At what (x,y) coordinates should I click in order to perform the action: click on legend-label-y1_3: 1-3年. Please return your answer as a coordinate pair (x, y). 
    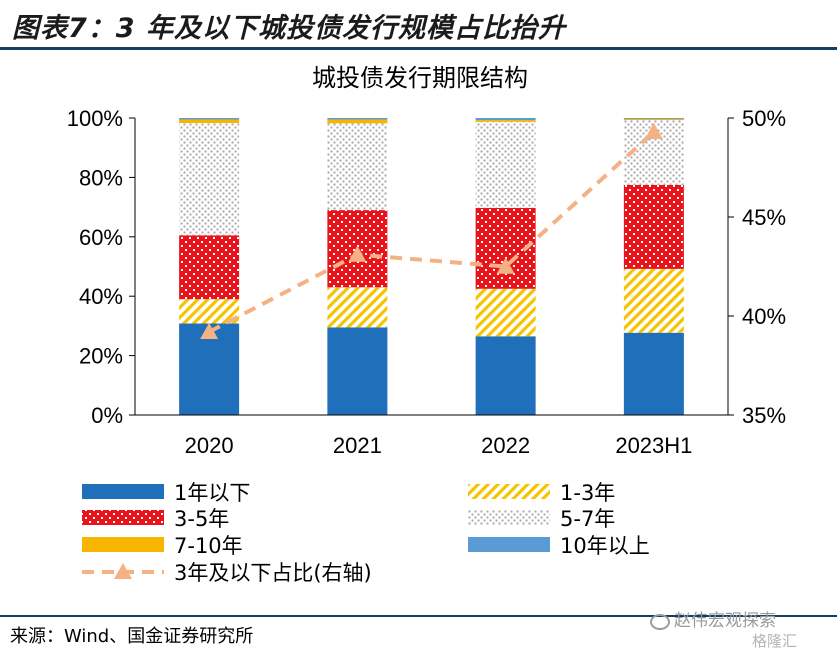
    Looking at the image, I should click on (587, 493).